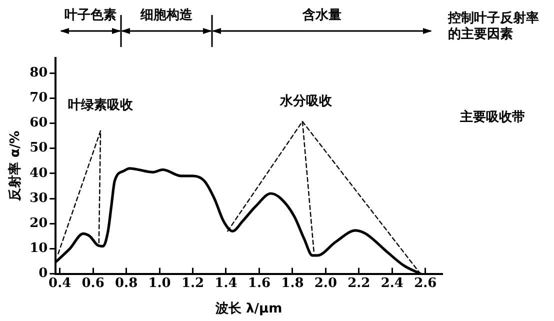 The width and height of the screenshot is (554, 321). I want to click on annotation: 叶绿素吸收, so click(100, 106).